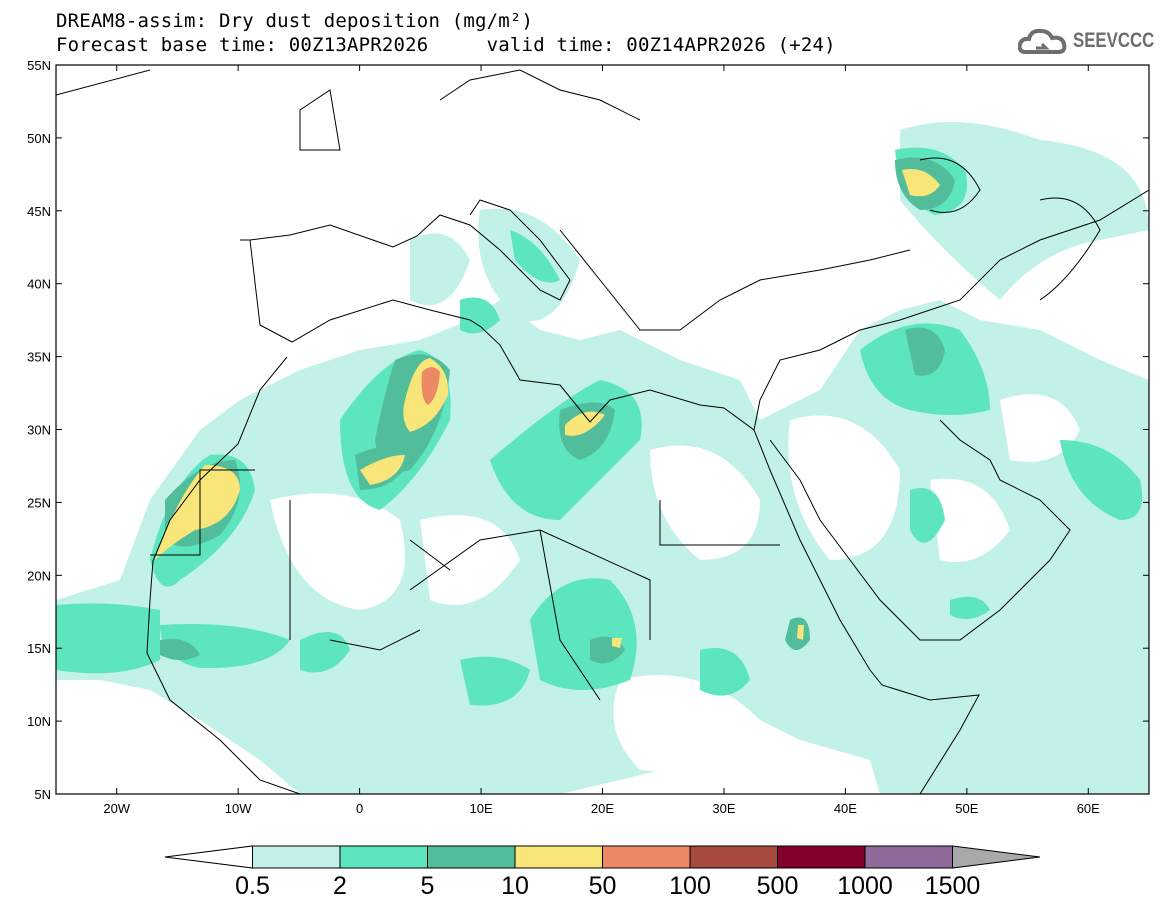  What do you see at coordinates (602, 808) in the screenshot?
I see `lon-label: 20E` at bounding box center [602, 808].